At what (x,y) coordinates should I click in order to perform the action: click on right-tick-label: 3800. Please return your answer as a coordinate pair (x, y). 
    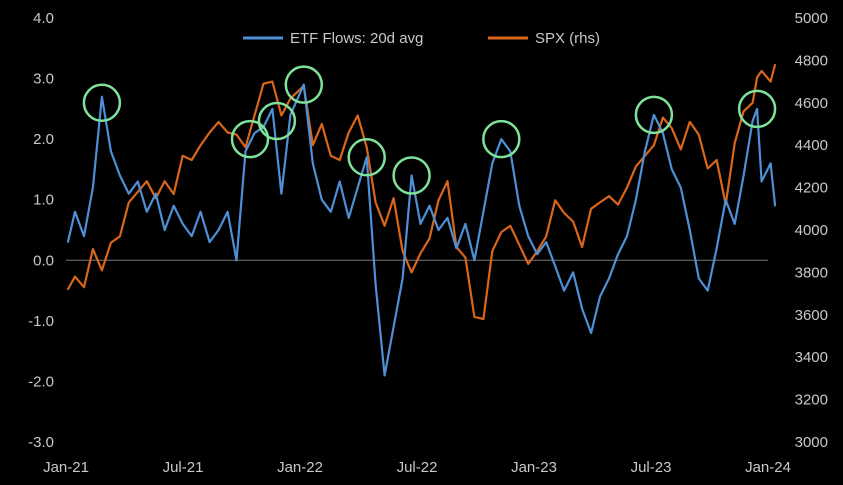
    Looking at the image, I should click on (811, 272).